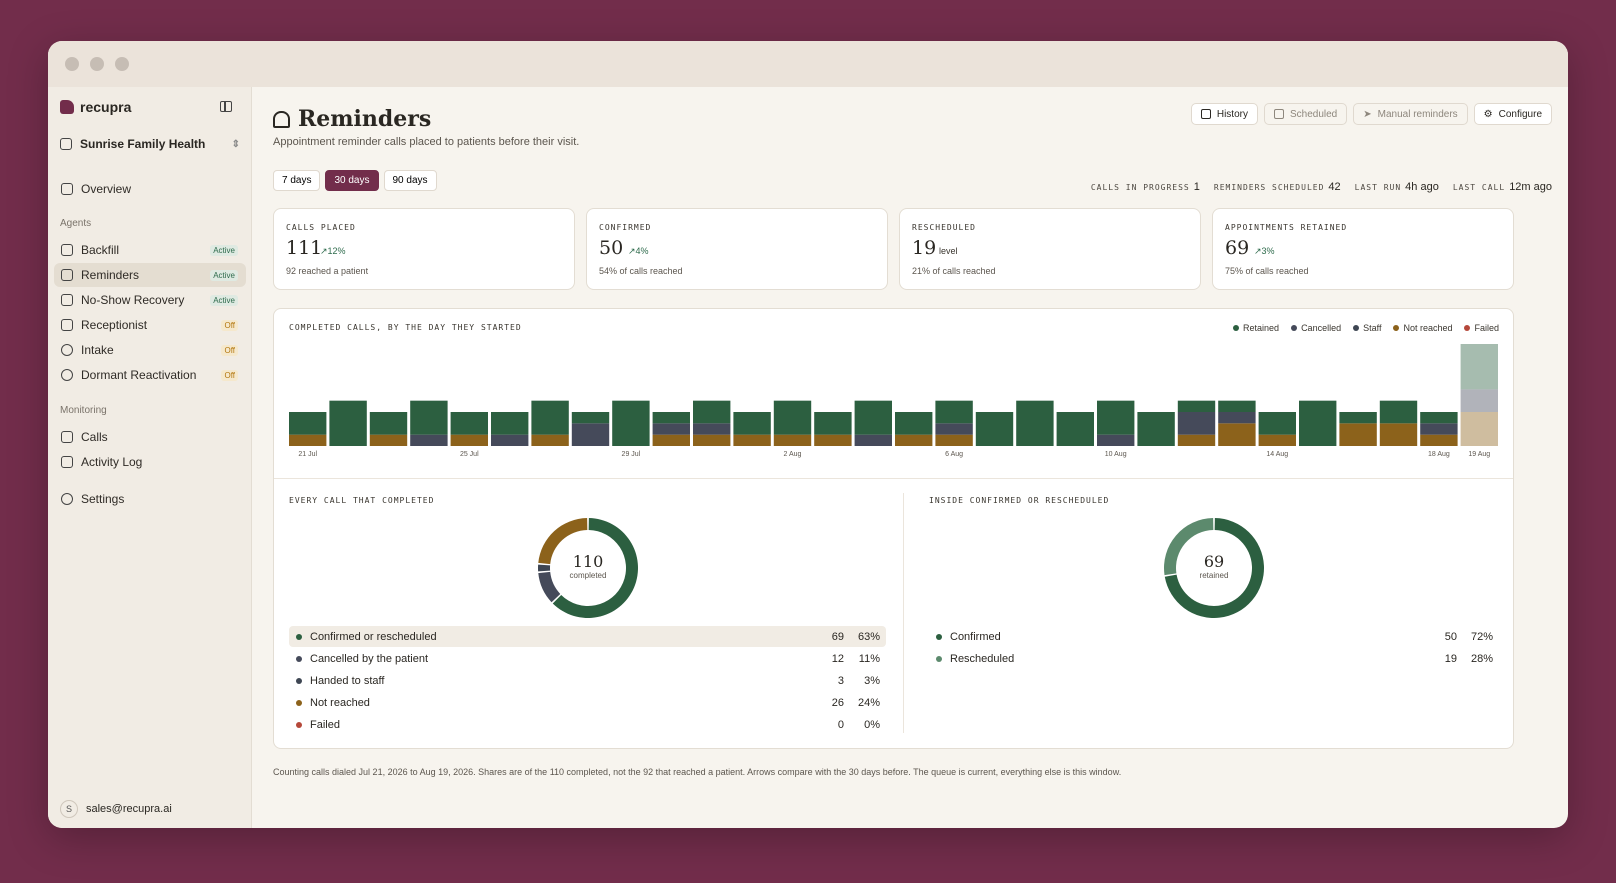 The width and height of the screenshot is (1616, 883). I want to click on donut-slice-handed-to-staff, so click(544, 568).